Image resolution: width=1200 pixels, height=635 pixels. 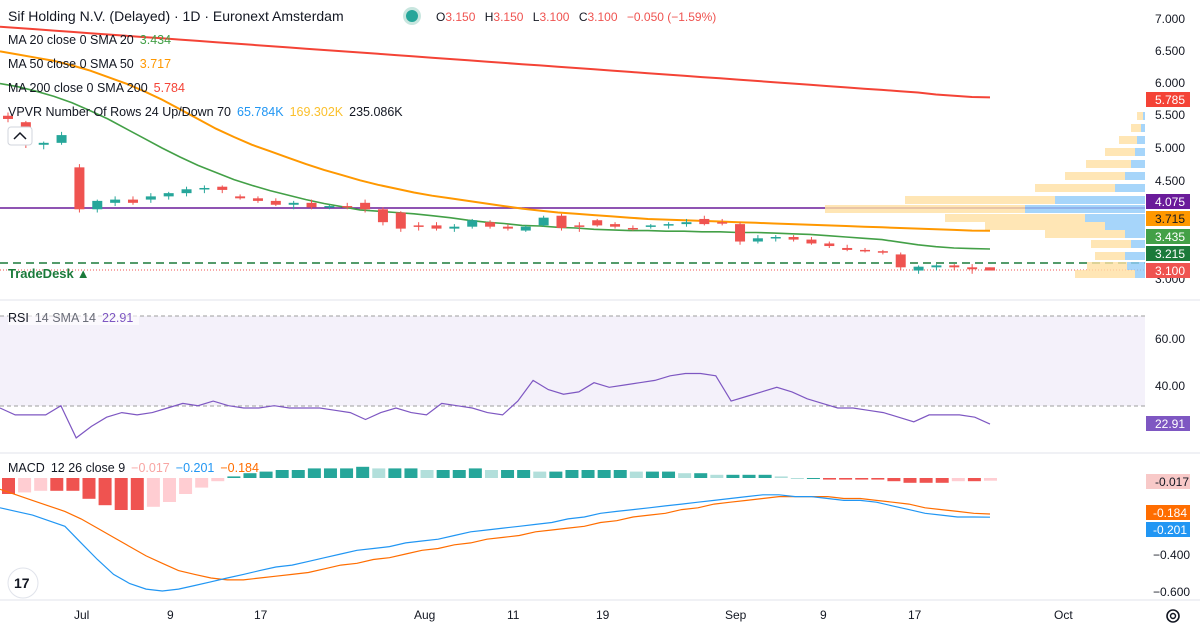 What do you see at coordinates (1168, 218) in the screenshot?
I see `price-label-ma50-bg` at bounding box center [1168, 218].